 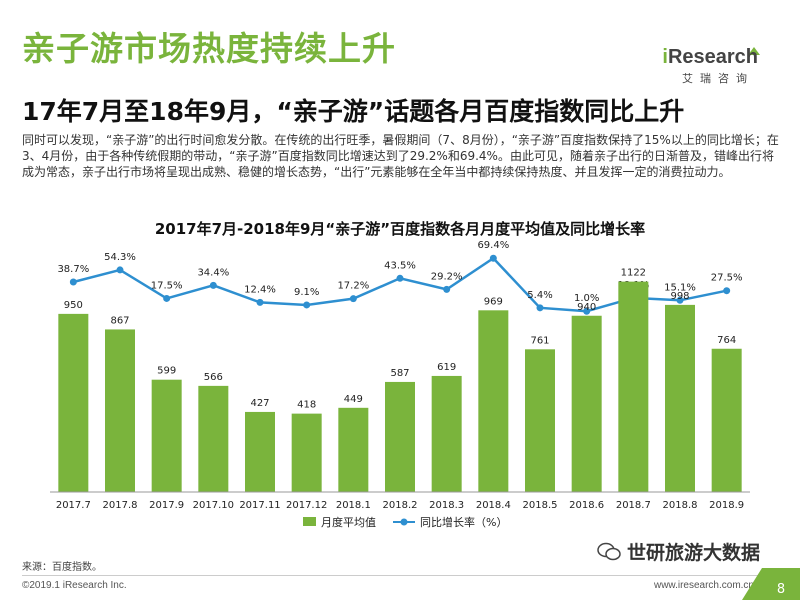 What do you see at coordinates (727, 278) in the screenshot?
I see `growth-rate-label: 27.5%` at bounding box center [727, 278].